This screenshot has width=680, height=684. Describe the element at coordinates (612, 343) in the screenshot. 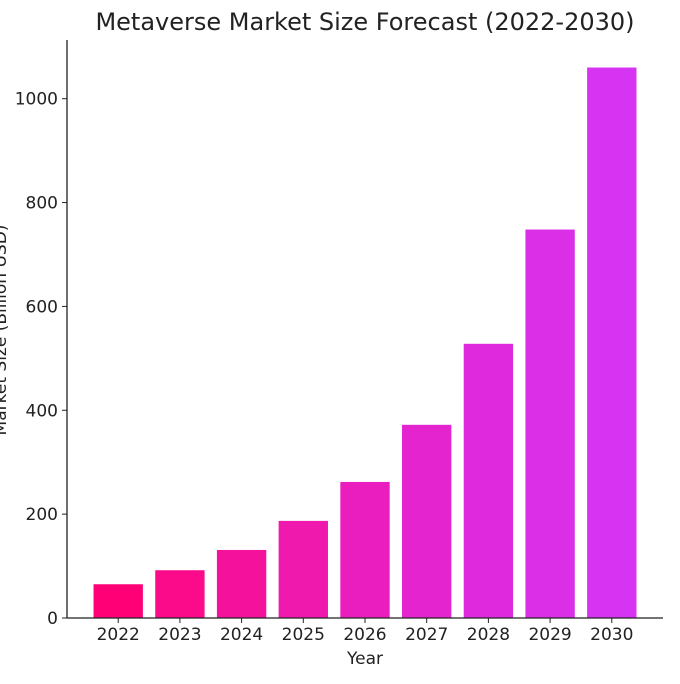

I see `bar-2030` at that location.